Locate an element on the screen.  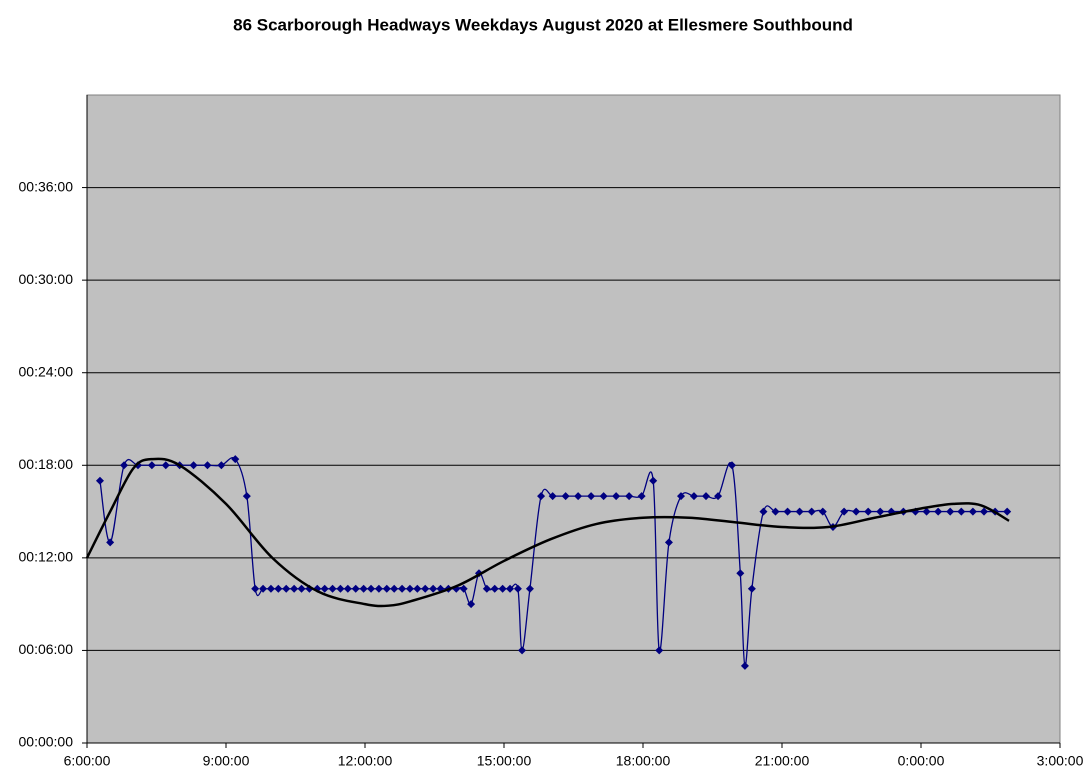
y-tick-label: 00:00:00 is located at coordinates (46, 742).